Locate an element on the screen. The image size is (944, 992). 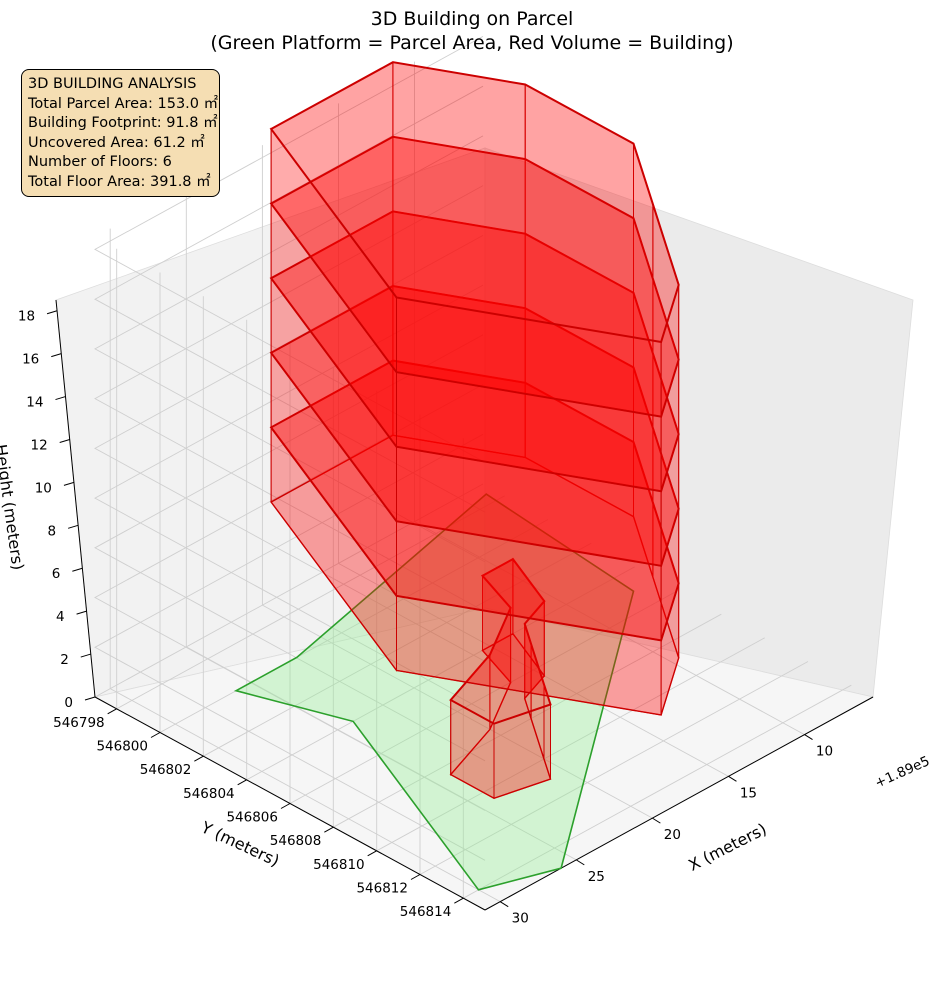
y-tick-label: 546814 is located at coordinates (426, 912).